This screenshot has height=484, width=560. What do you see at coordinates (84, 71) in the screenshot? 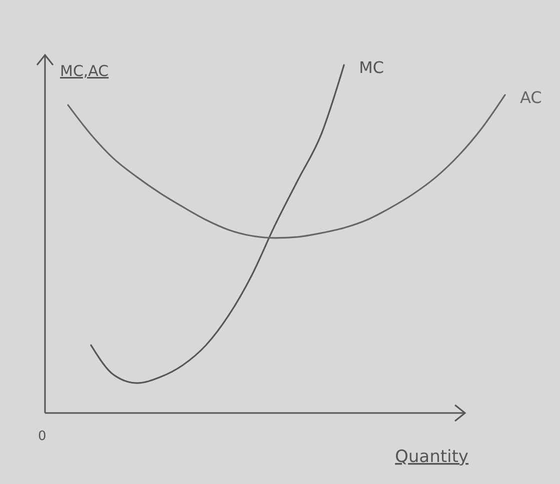
I see `y-axis-title: MC,AC` at bounding box center [84, 71].